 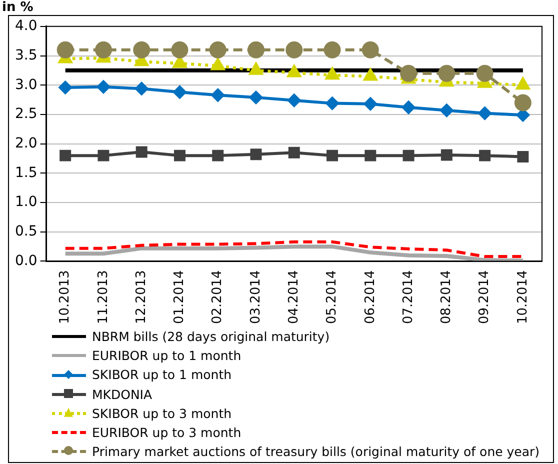 What do you see at coordinates (162, 375) in the screenshot?
I see `legend-label: SKIBOR up to 1 month` at bounding box center [162, 375].